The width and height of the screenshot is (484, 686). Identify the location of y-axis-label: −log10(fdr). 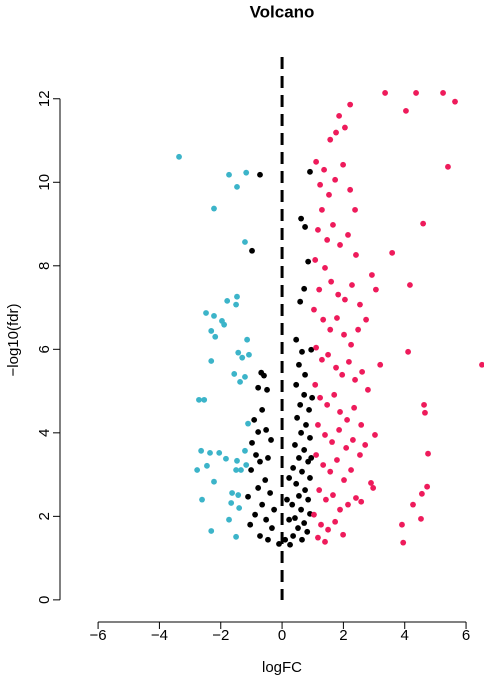
(13, 340).